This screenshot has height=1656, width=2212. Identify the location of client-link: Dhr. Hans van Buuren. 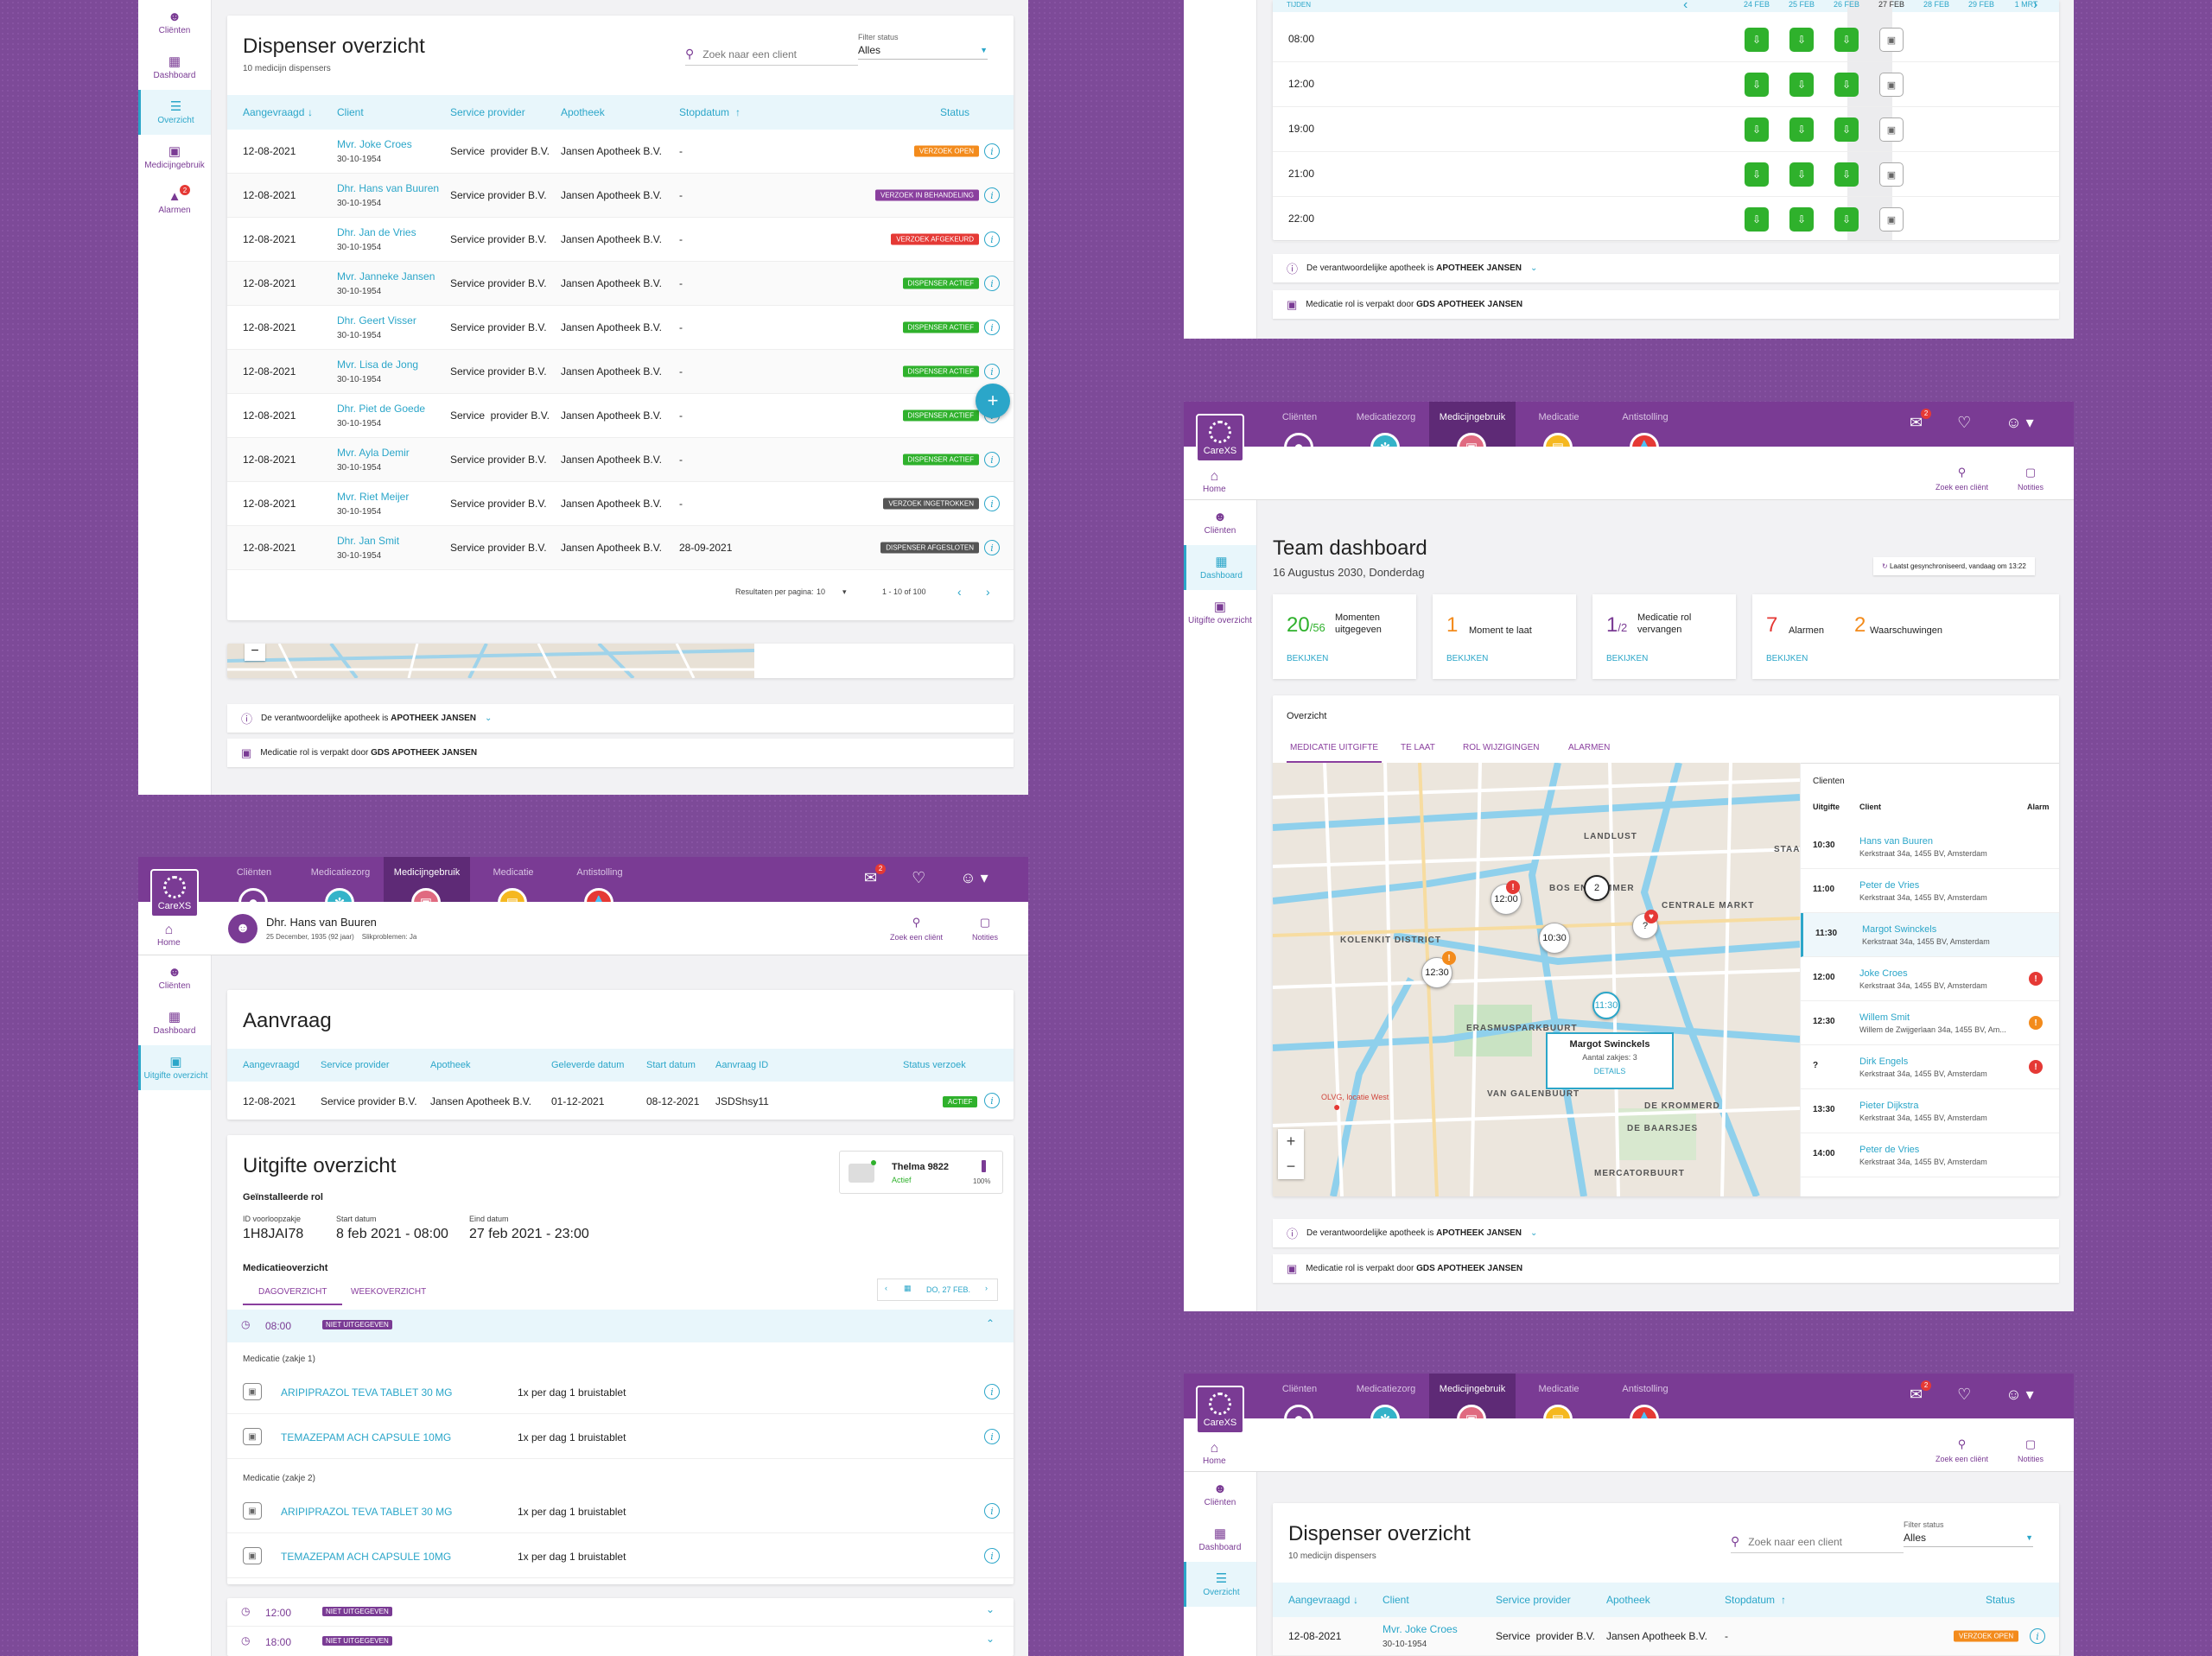
(388, 188).